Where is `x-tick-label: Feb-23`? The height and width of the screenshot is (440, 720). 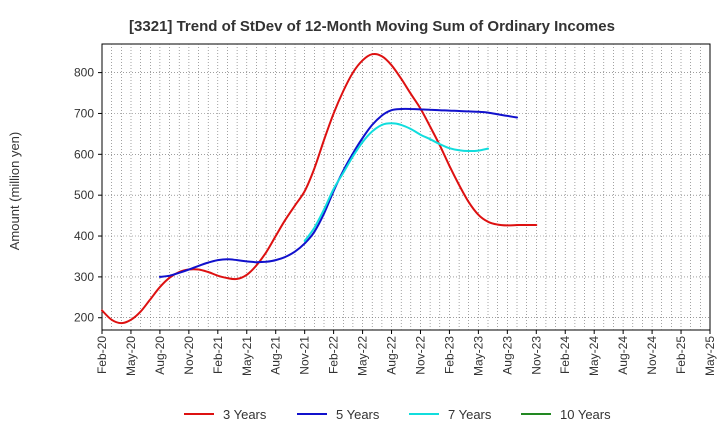
x-tick-label: Feb-23 is located at coordinates (449, 355).